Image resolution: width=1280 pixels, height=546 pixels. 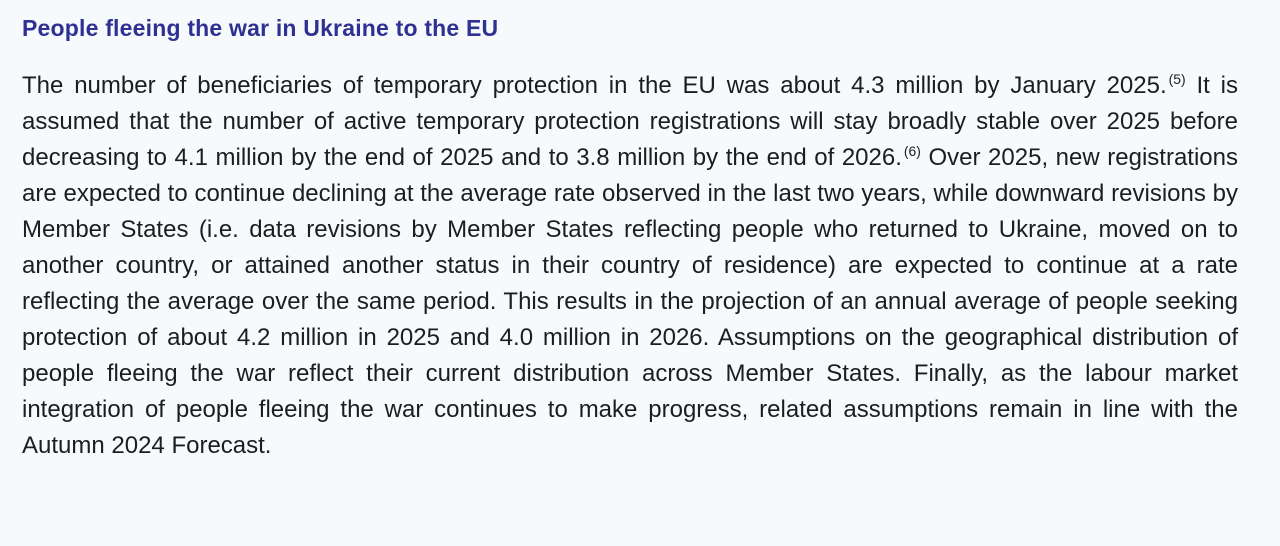 I want to click on footnote-reference: (6), so click(x=912, y=151).